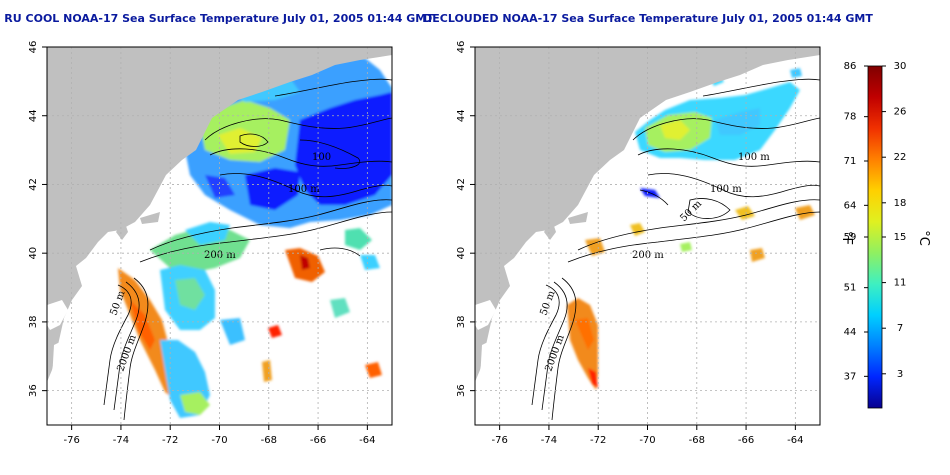 The image size is (950, 475). I want to click on left-map-lon-tick-label-6: -64, so click(367, 440).